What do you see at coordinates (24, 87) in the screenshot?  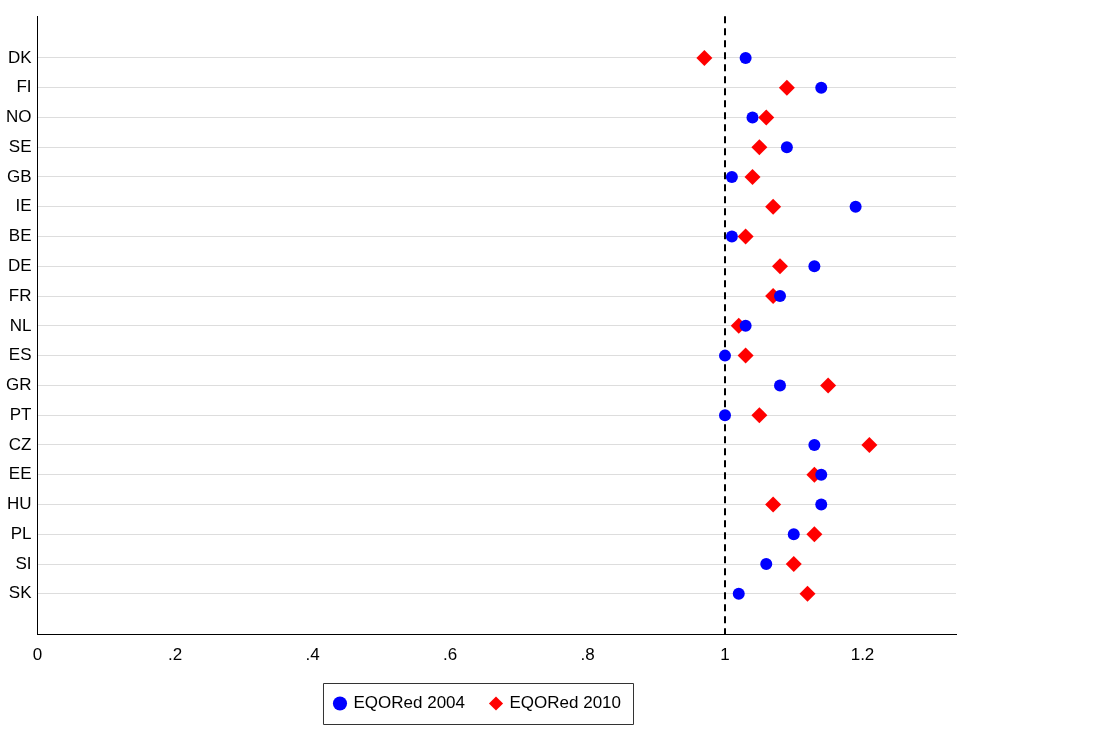 I see `y-tick-label: FI` at bounding box center [24, 87].